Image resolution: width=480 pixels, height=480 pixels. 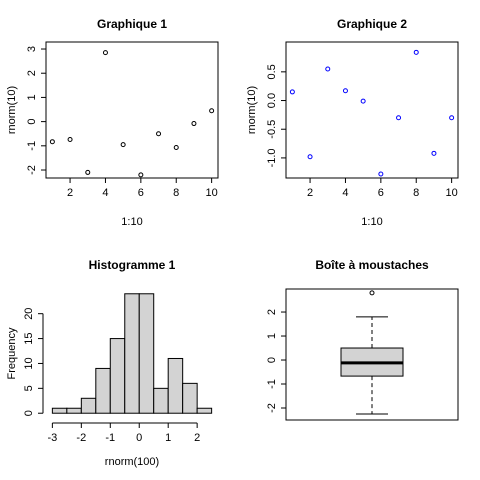 I want to click on x-axis-label: rnorm(100), so click(x=132, y=462).